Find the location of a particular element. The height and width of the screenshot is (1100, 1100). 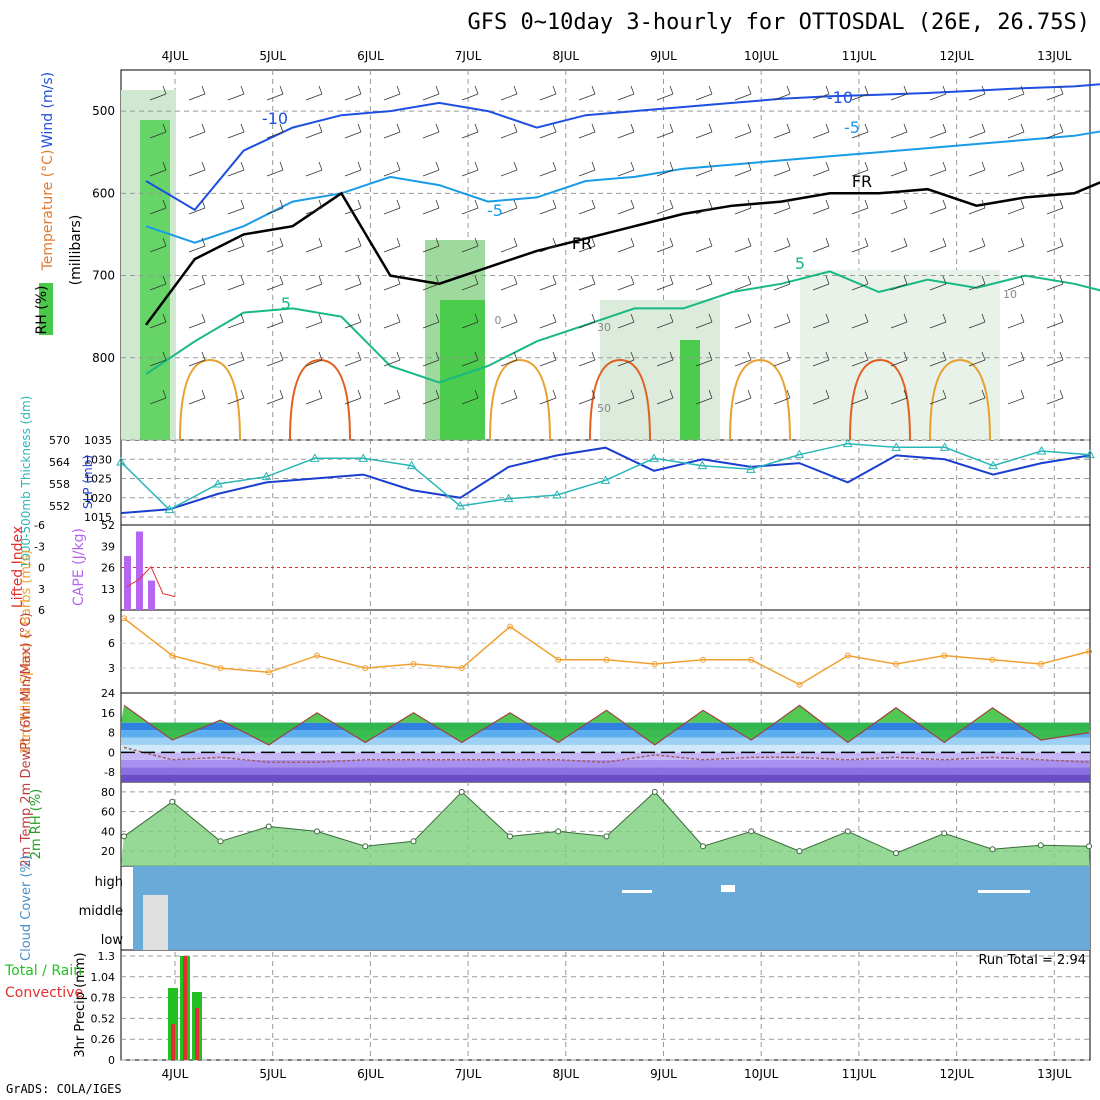

temperature-area is located at coordinates (605, 725).